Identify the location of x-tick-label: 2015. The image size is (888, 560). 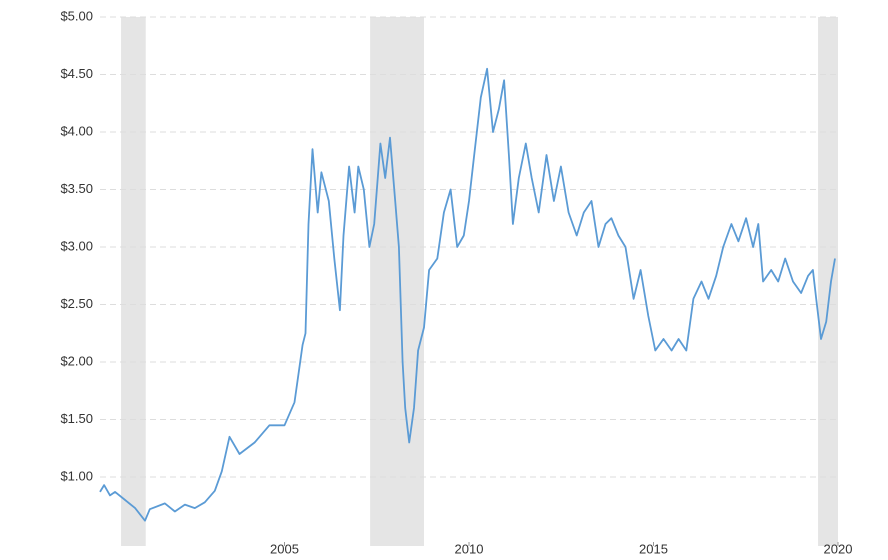
(653, 548).